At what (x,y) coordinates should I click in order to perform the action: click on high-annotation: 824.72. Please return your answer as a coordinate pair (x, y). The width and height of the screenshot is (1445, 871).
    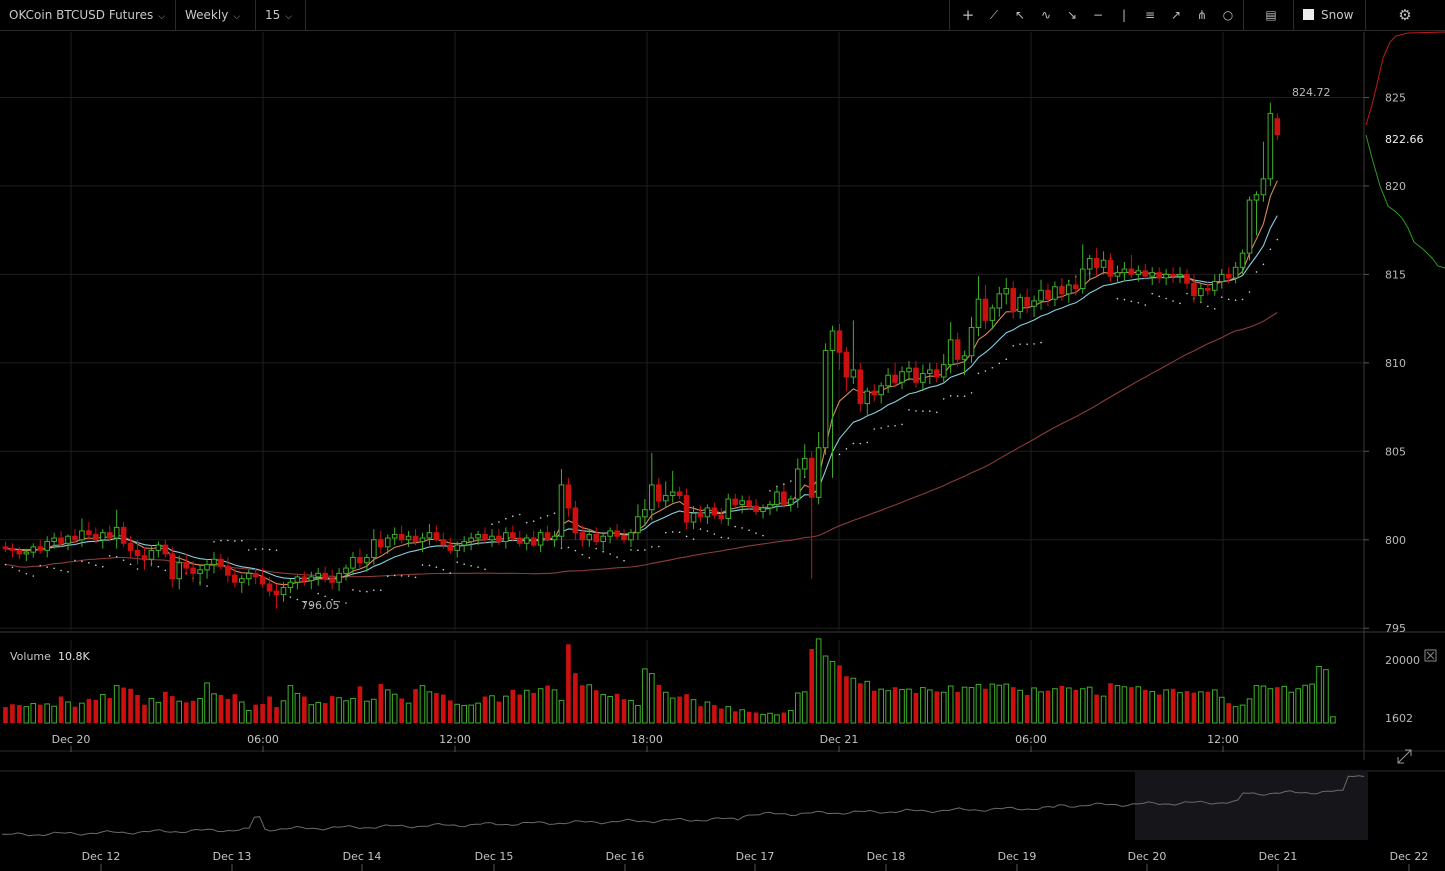
    Looking at the image, I should click on (1311, 92).